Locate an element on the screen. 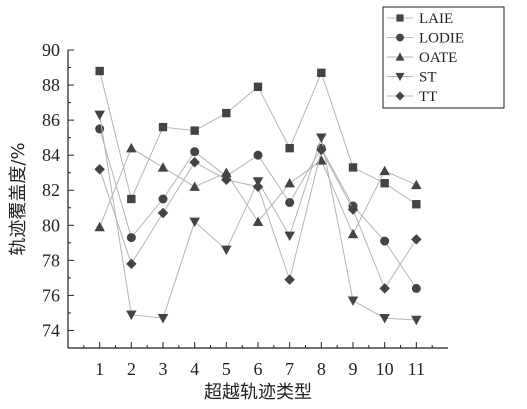 The image size is (527, 409). x-tick-label: 9 is located at coordinates (353, 369).